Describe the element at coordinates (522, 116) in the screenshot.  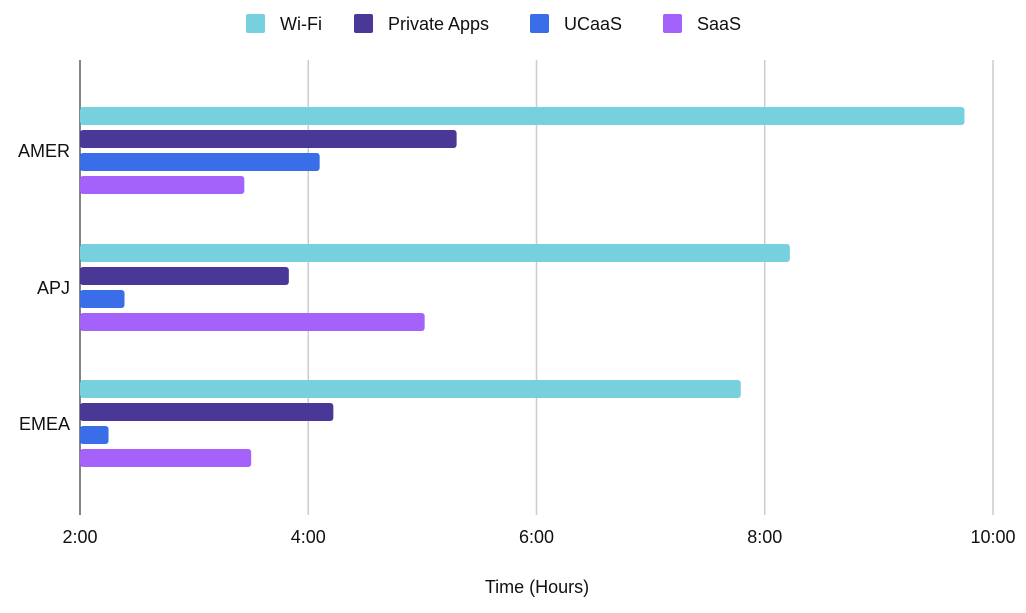
I see `bar-amer-wi-fi` at that location.